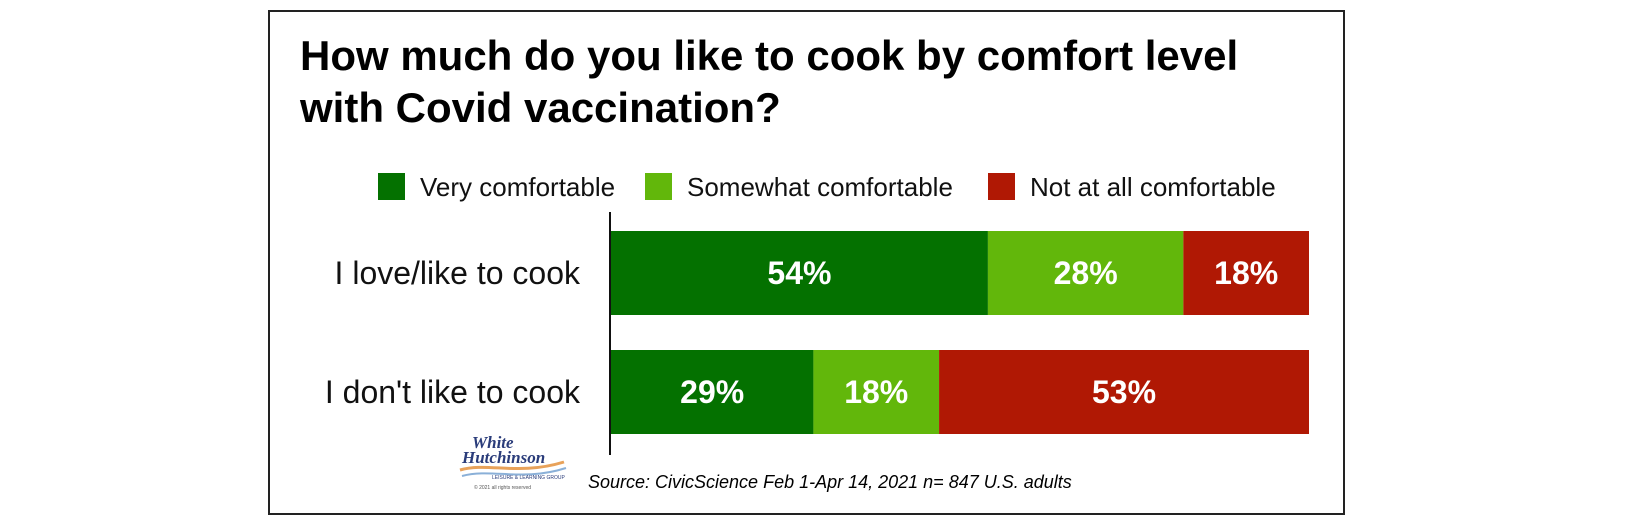  What do you see at coordinates (517, 187) in the screenshot?
I see `legend-label-0: Very comfortable` at bounding box center [517, 187].